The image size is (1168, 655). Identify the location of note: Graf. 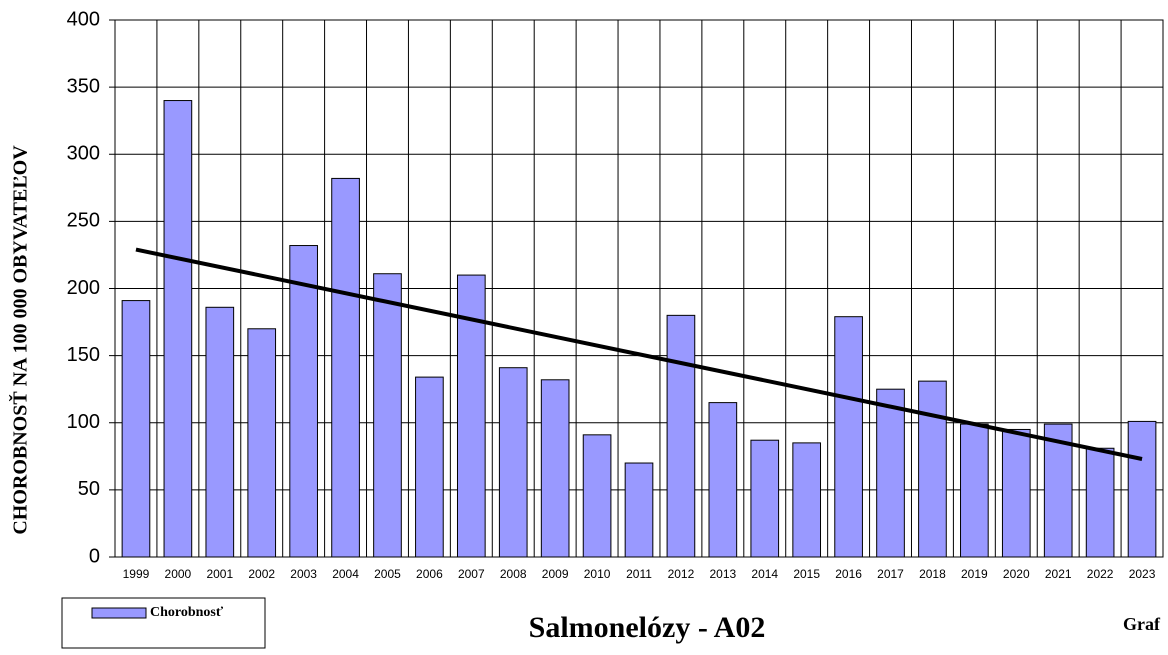
(1142, 624).